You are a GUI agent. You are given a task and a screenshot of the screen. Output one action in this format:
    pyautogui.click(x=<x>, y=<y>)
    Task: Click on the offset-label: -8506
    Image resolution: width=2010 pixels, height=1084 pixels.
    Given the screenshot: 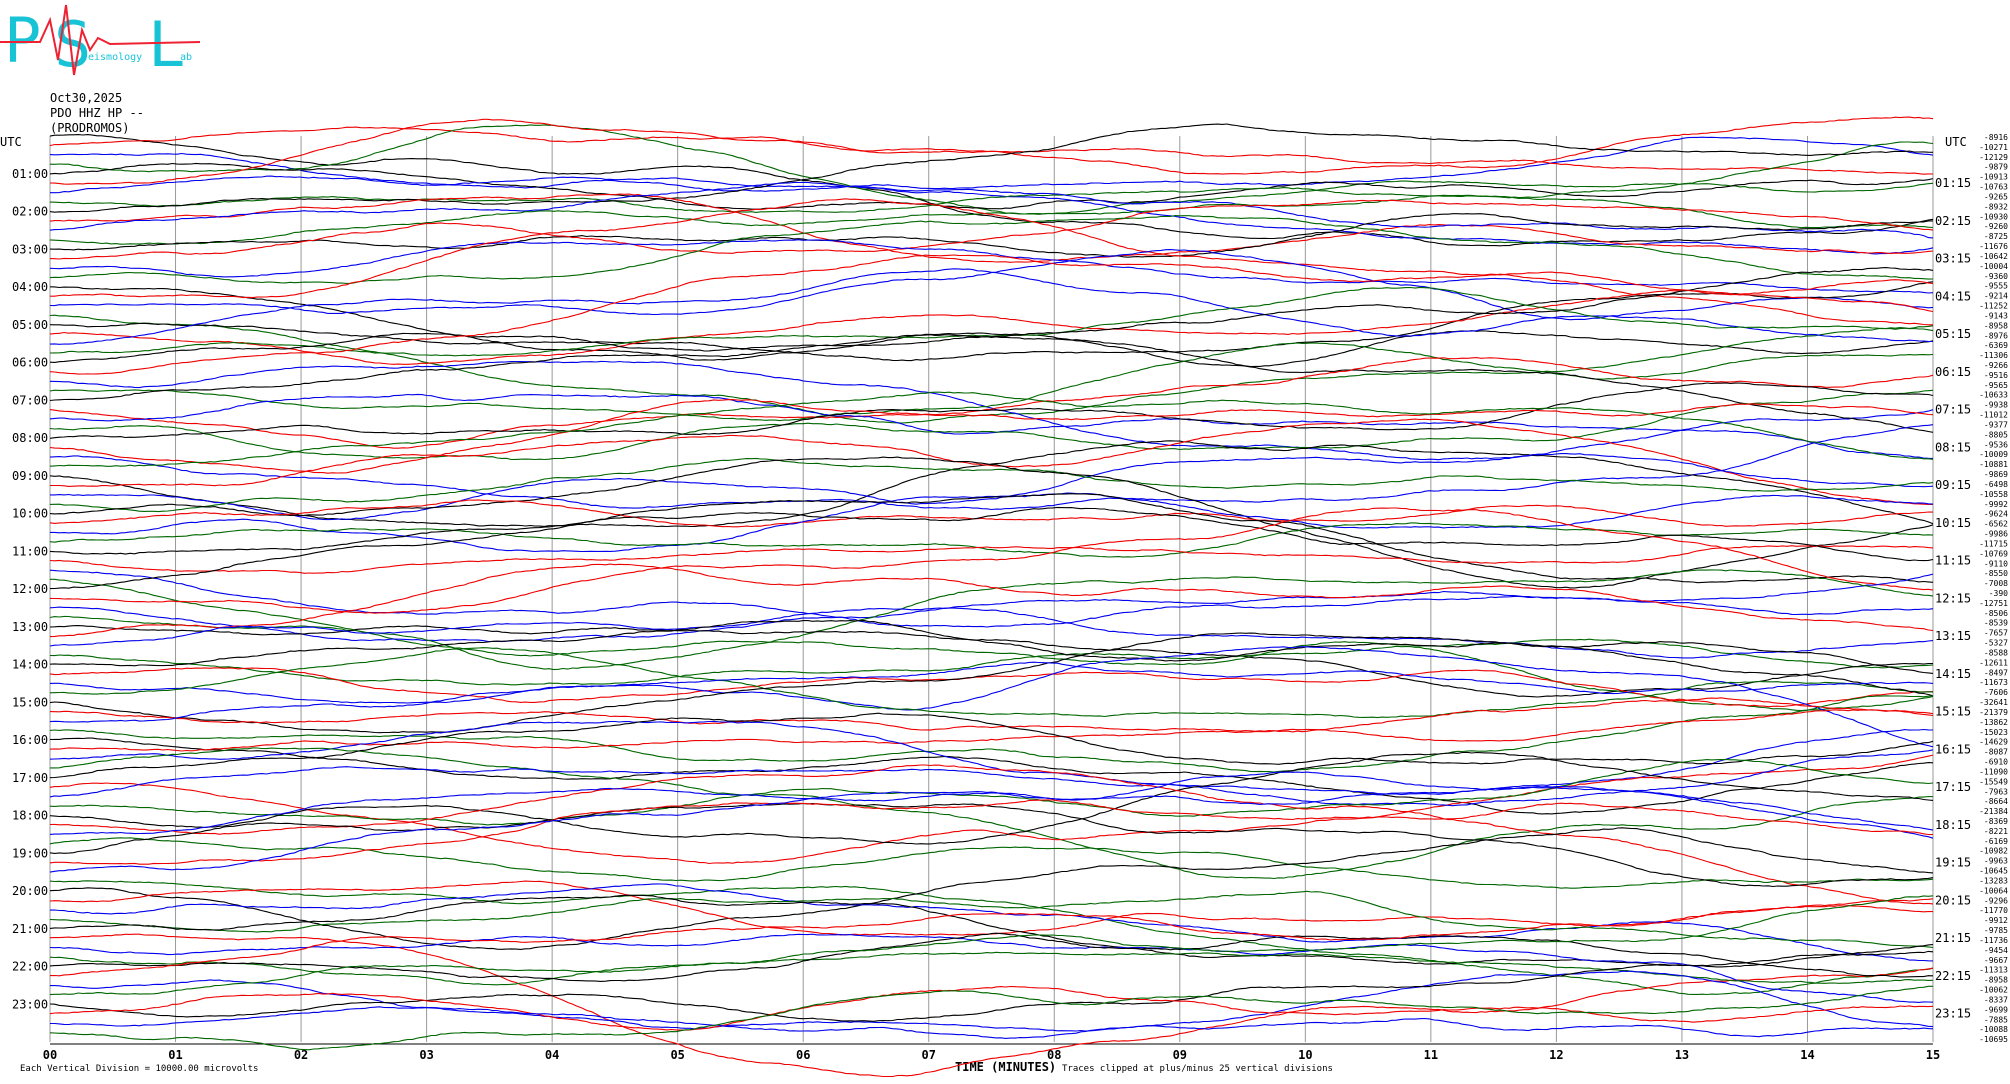 What is the action you would take?
    pyautogui.click(x=1996, y=613)
    